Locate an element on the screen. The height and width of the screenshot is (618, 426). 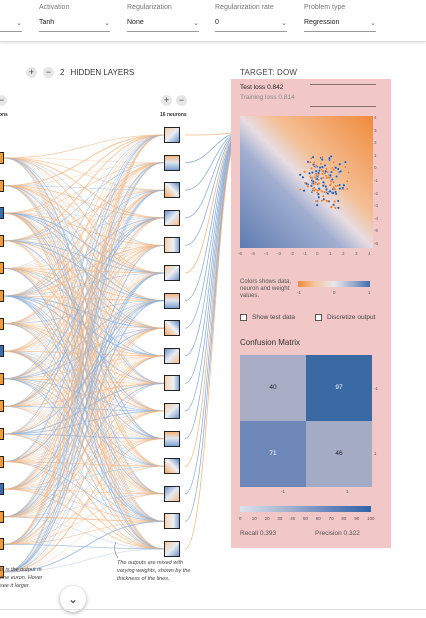
heatmap-y-tick: -3 is located at coordinates (376, 205).